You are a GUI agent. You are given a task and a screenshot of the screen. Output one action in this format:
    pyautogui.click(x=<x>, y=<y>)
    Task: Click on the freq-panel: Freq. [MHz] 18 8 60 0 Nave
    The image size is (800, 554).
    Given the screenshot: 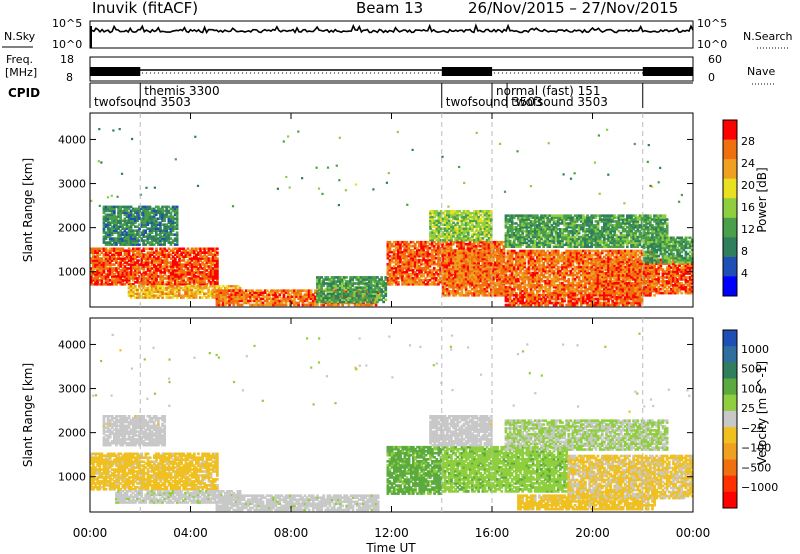 What is the action you would take?
    pyautogui.click(x=390, y=69)
    